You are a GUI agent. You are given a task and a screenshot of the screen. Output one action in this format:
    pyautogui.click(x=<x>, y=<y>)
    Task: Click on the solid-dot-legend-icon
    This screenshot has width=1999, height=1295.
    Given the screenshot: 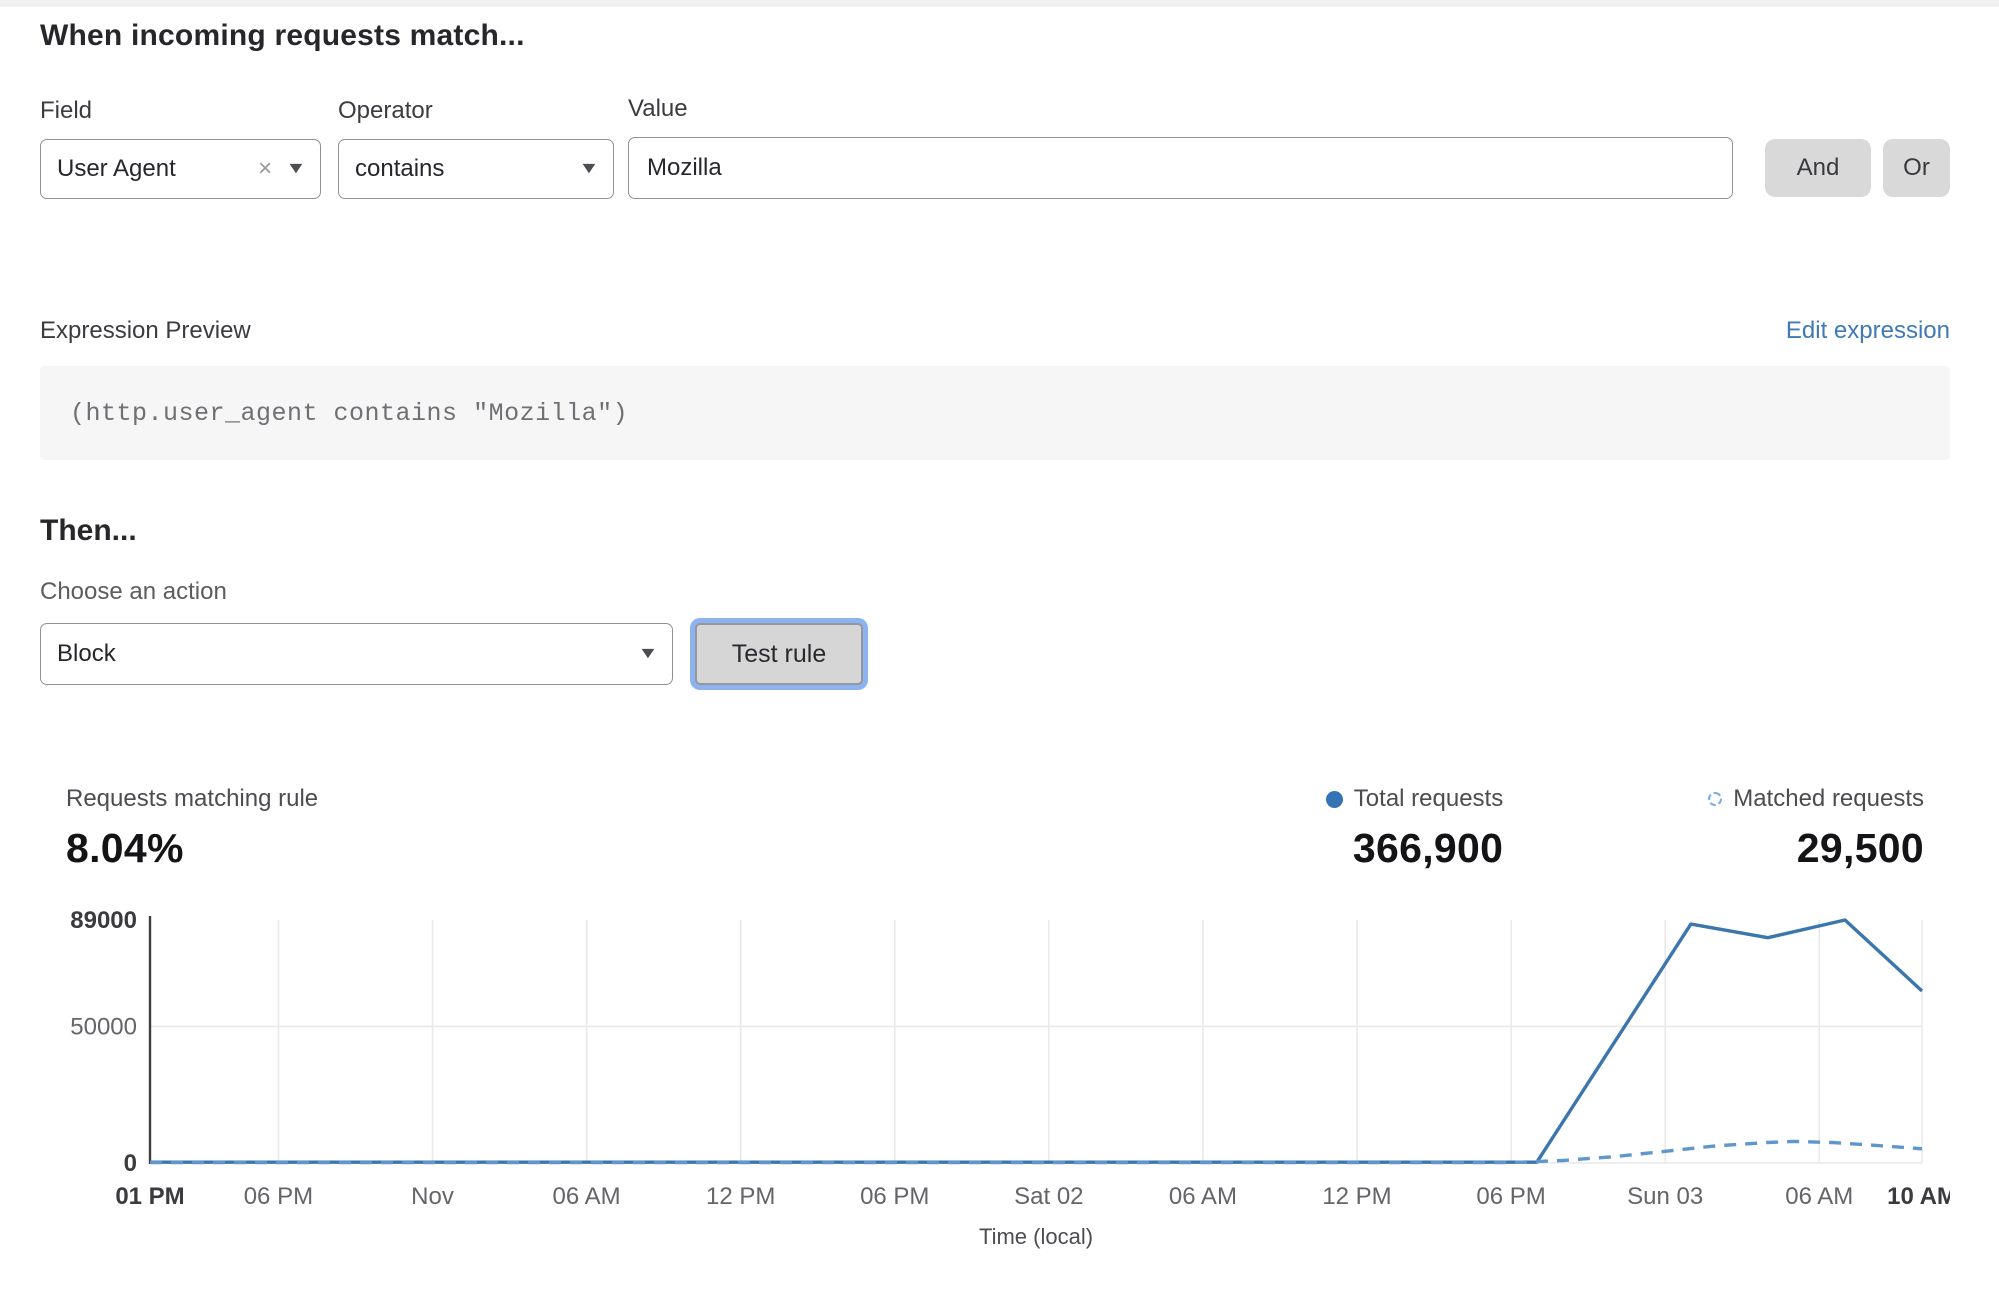 What is the action you would take?
    pyautogui.click(x=1334, y=799)
    